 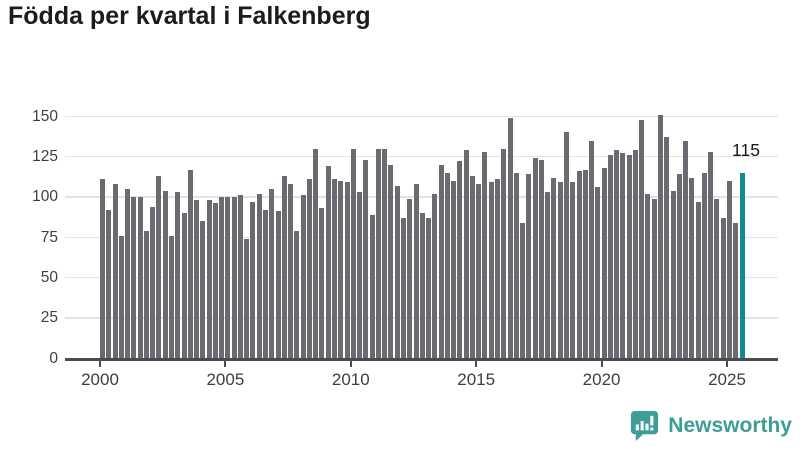 What do you see at coordinates (49, 237) in the screenshot?
I see `y-tick-label: 75` at bounding box center [49, 237].